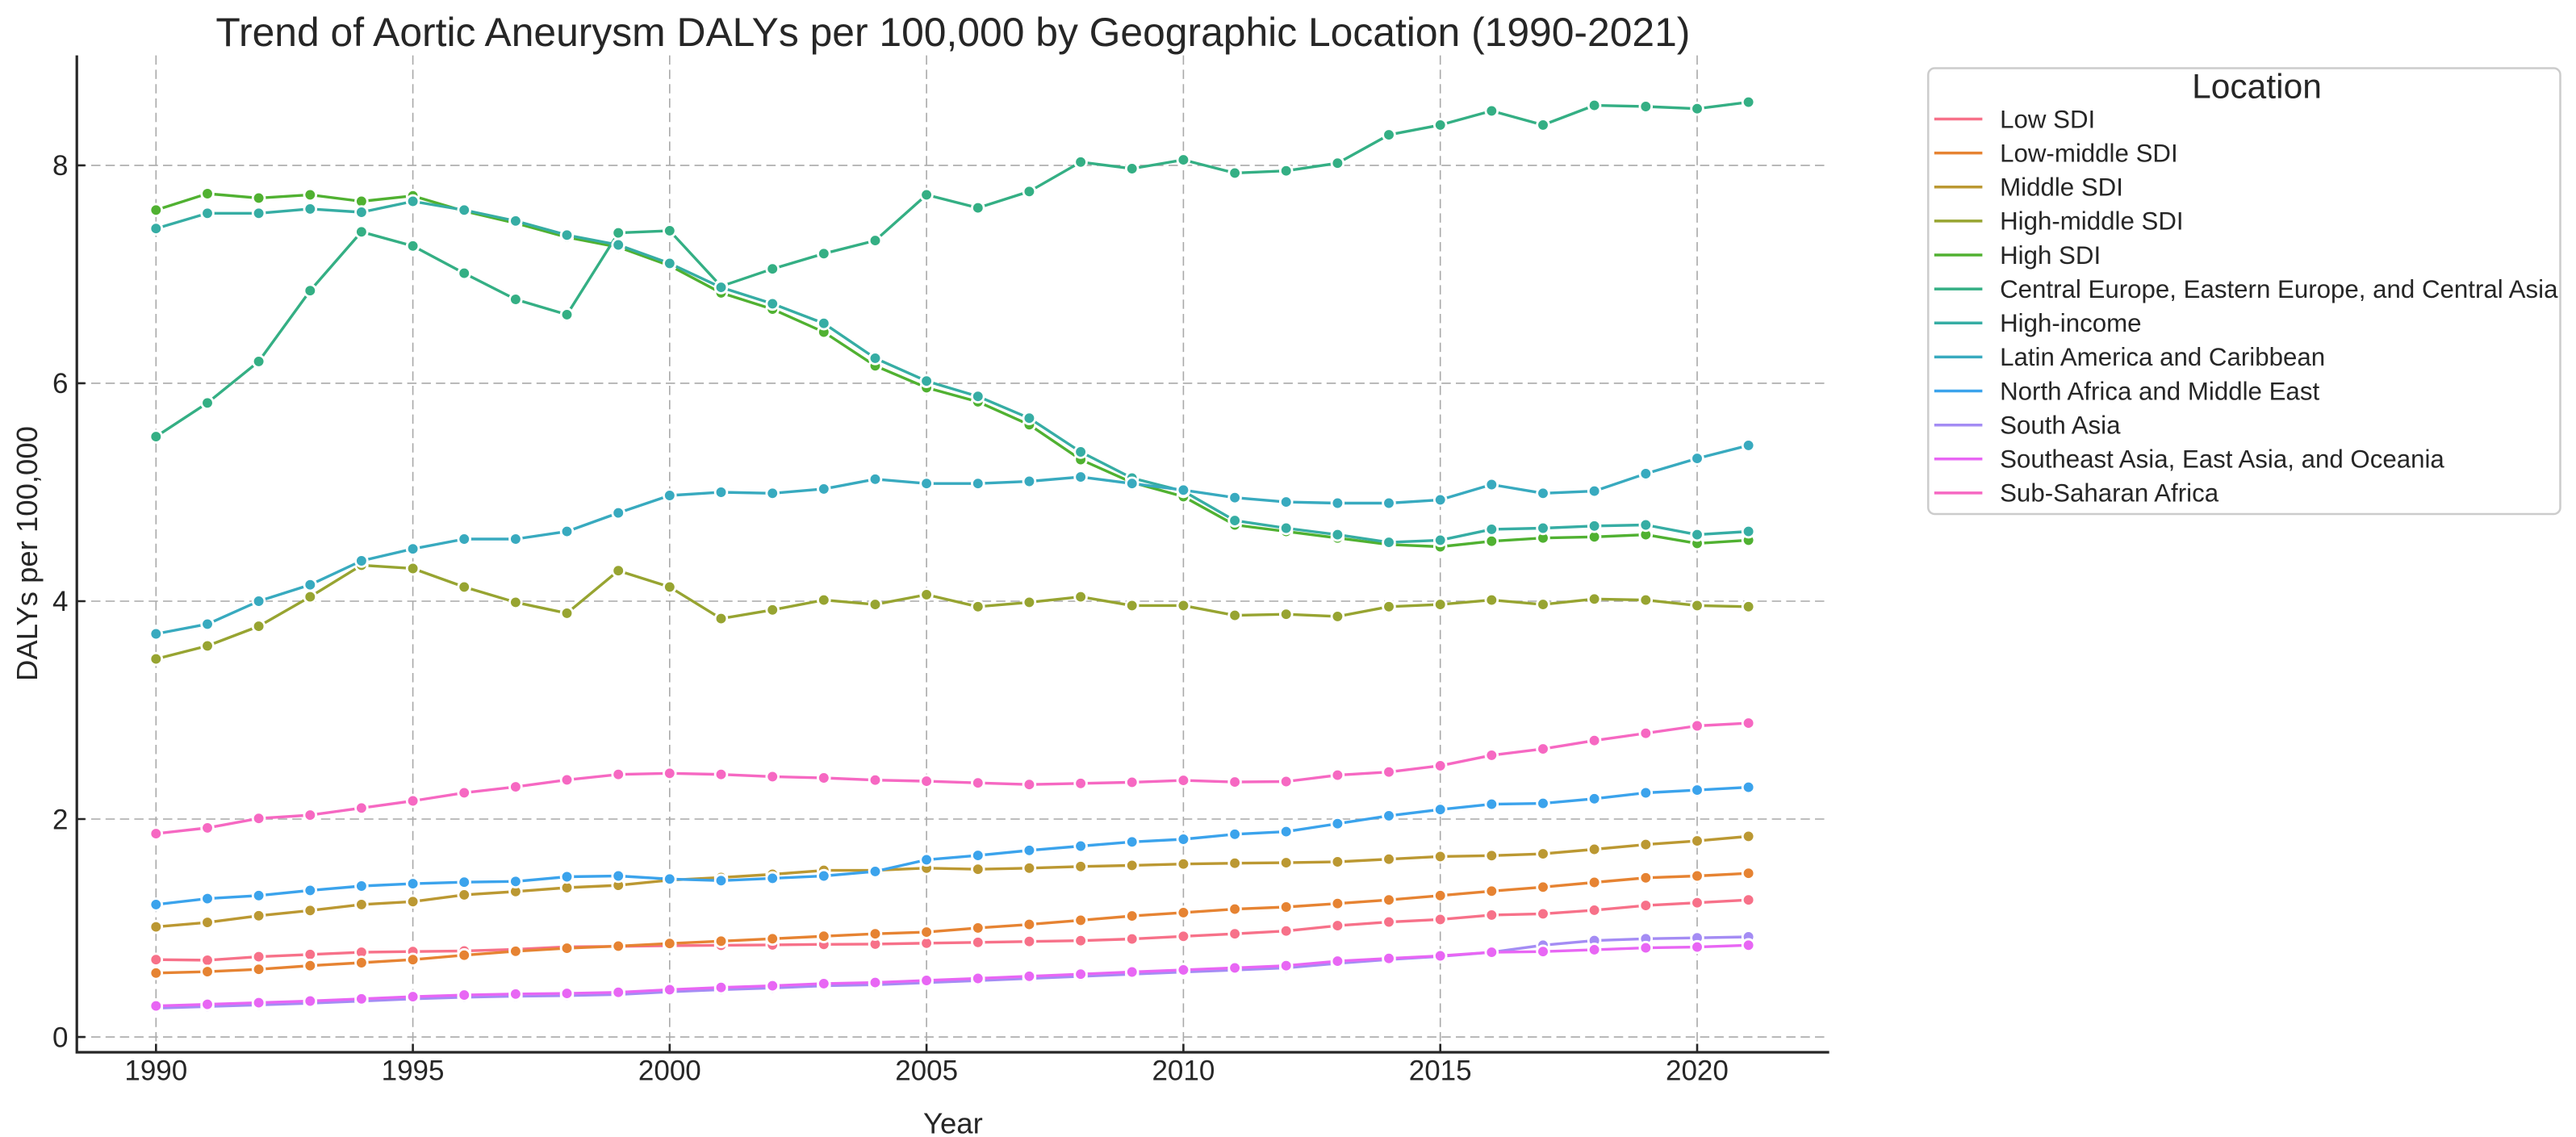 The image size is (2576, 1137). Describe the element at coordinates (60, 1037) in the screenshot. I see `svg-text: 0` at that location.